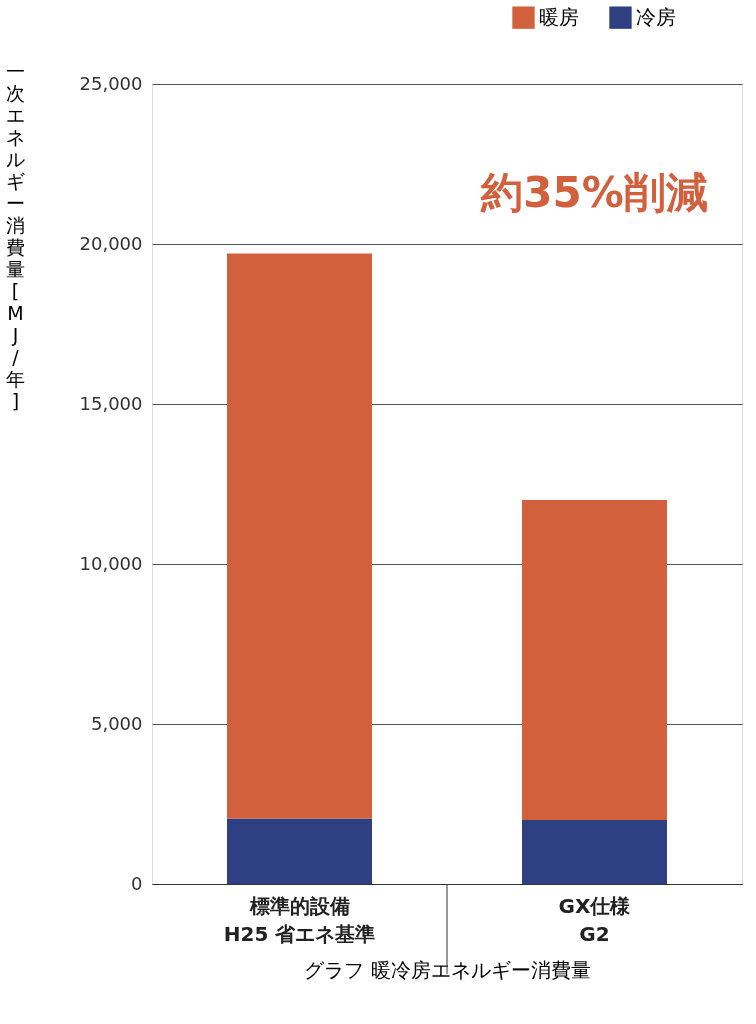 This screenshot has height=1024, width=756. Describe the element at coordinates (111, 243) in the screenshot. I see `y-tick-label: 20,000` at that location.